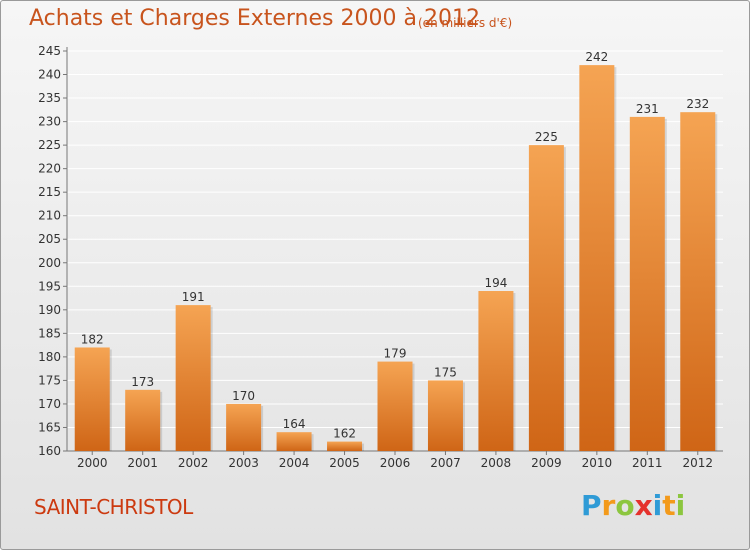  Describe the element at coordinates (49, 122) in the screenshot. I see `y-tick-label: 230` at that location.